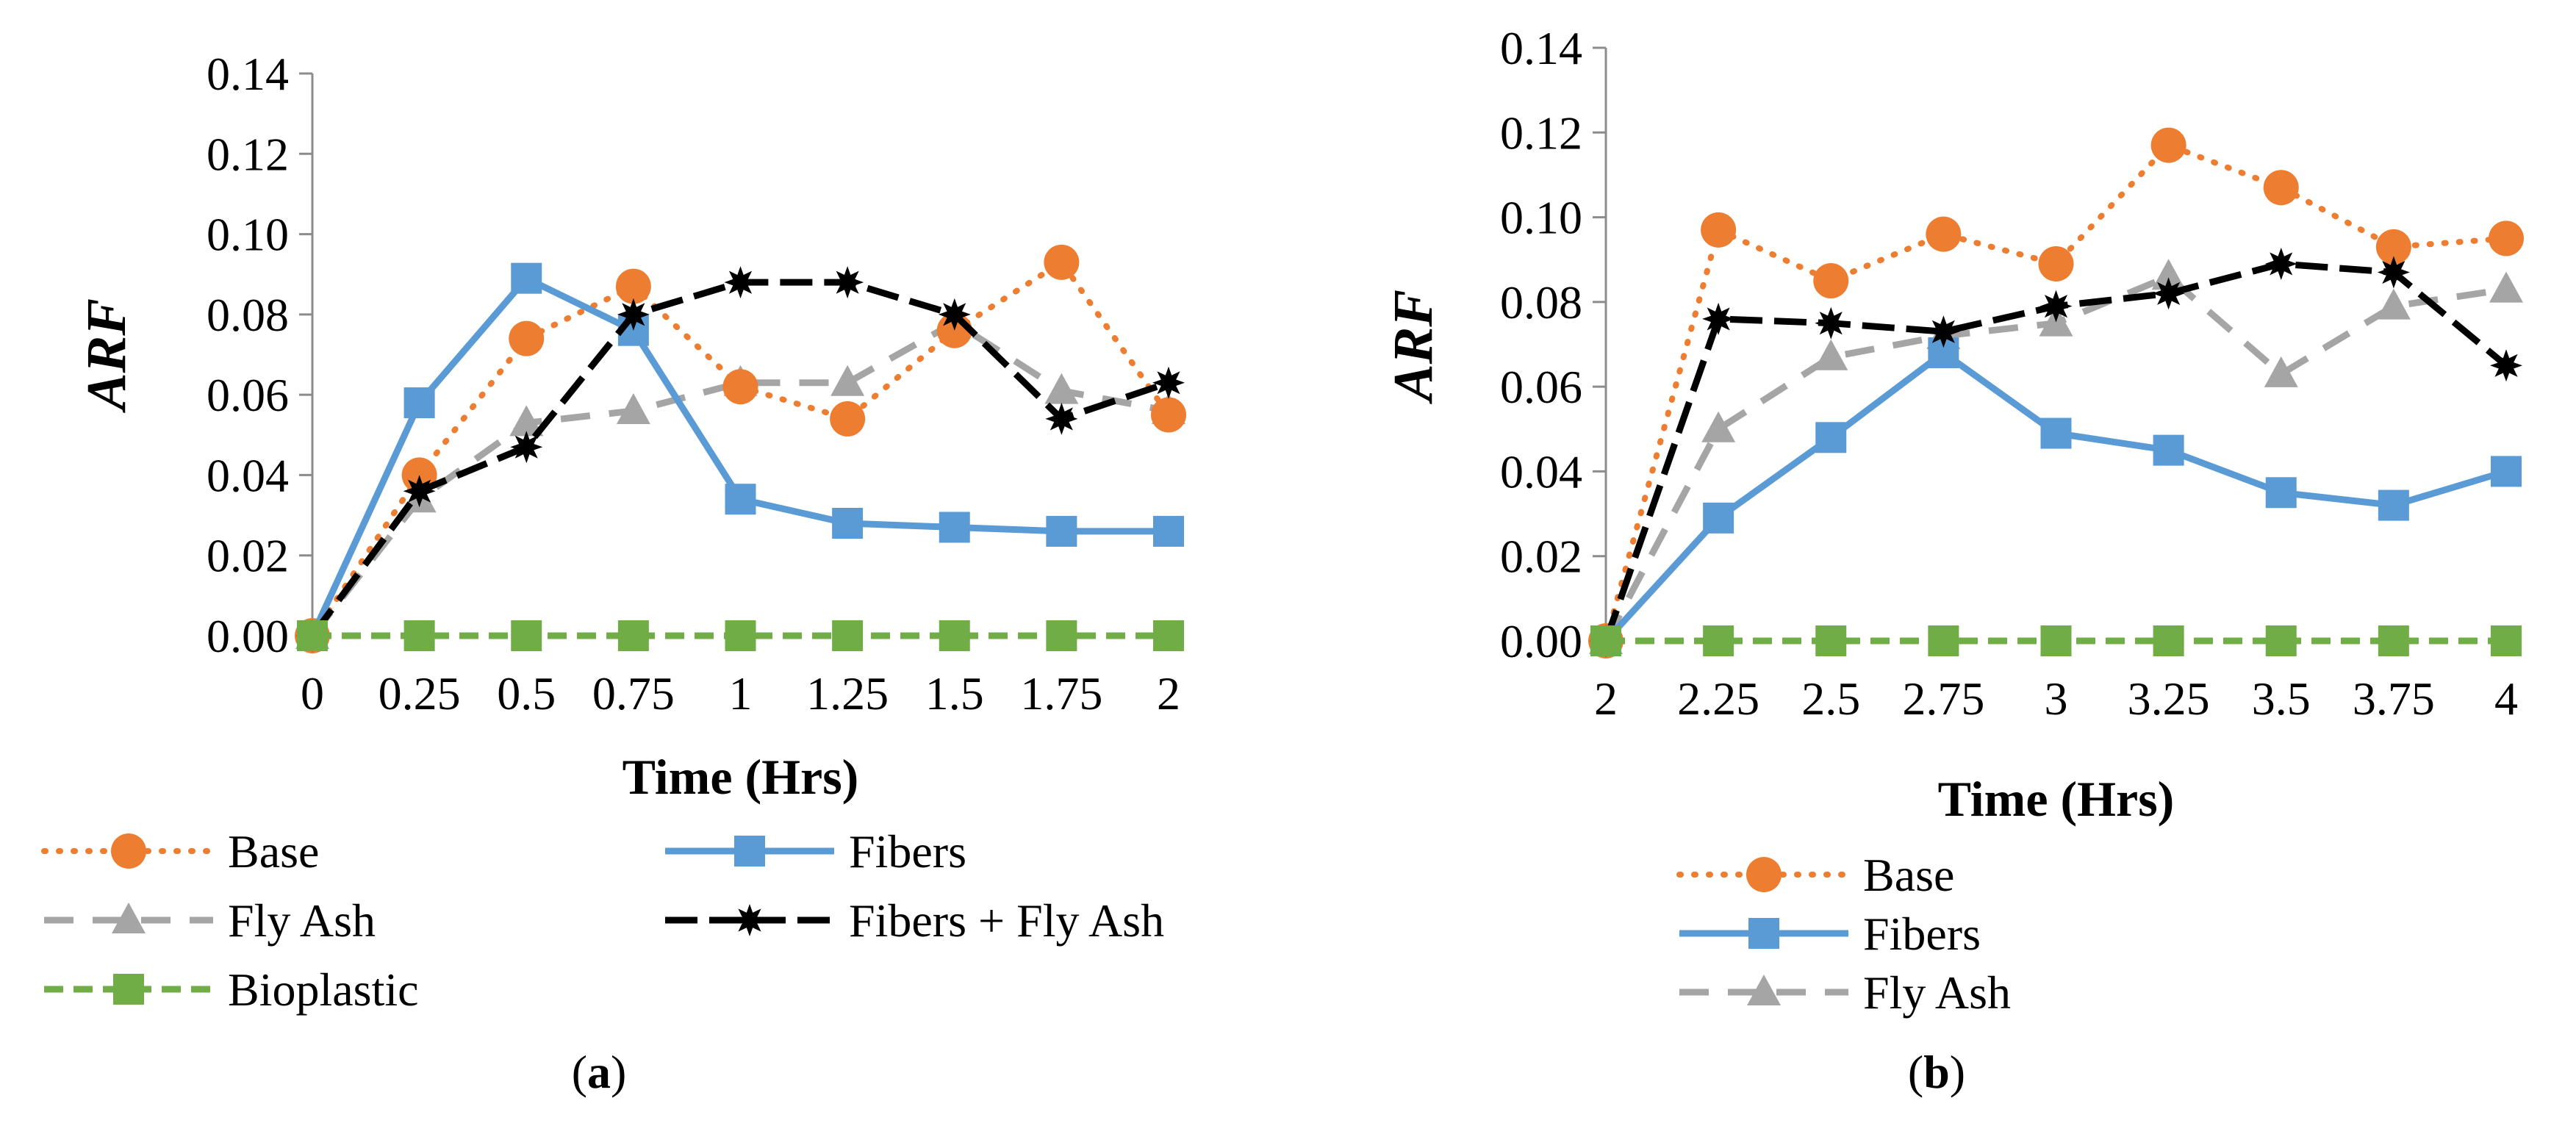 The height and width of the screenshot is (1123, 2576). What do you see at coordinates (1541, 218) in the screenshot?
I see `panel-b-y-tick-label: 0.10` at bounding box center [1541, 218].